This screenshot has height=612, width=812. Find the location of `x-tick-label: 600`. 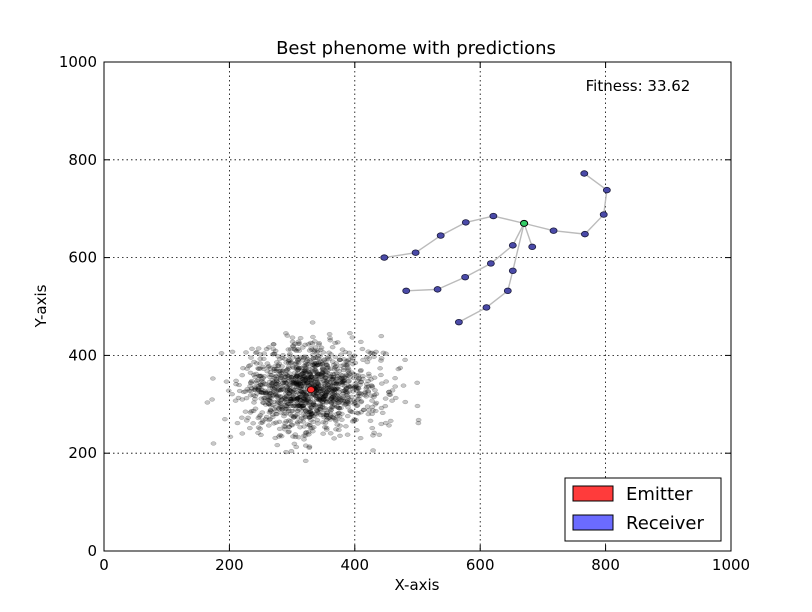

x-tick-label: 600 is located at coordinates (480, 565).